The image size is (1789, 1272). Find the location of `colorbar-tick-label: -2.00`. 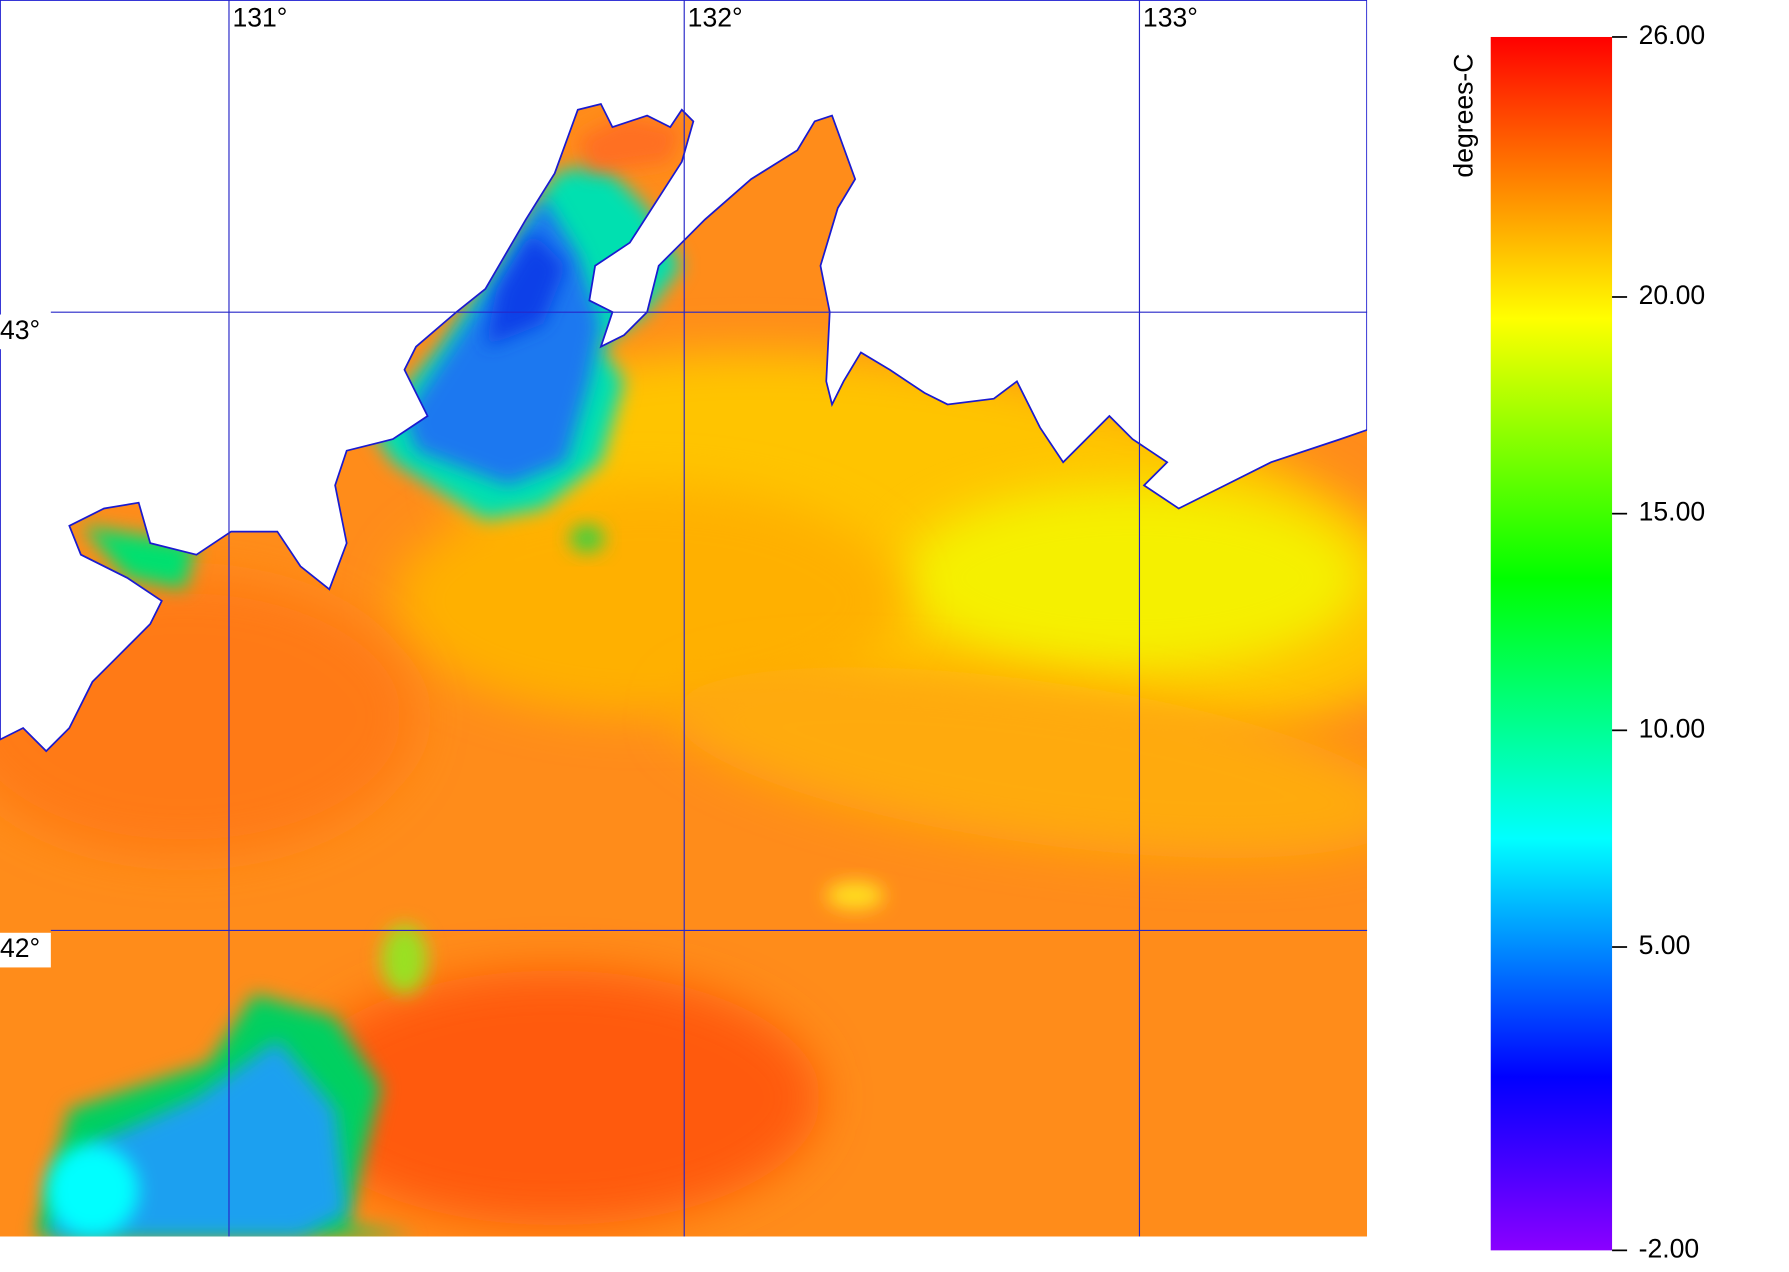

colorbar-tick-label: -2.00 is located at coordinates (1669, 1248).